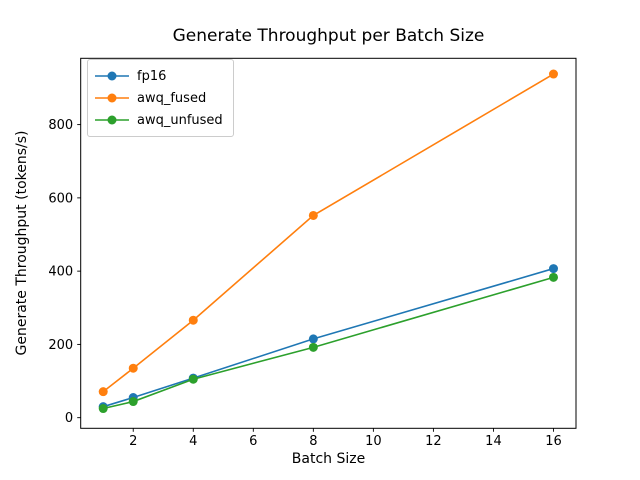  Describe the element at coordinates (553, 441) in the screenshot. I see `x-tick-label: 16` at that location.